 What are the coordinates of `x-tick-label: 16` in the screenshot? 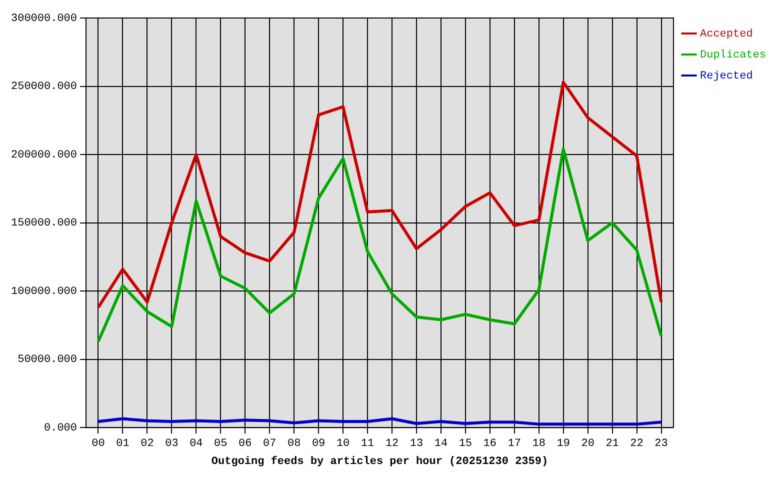 It's located at (490, 444).